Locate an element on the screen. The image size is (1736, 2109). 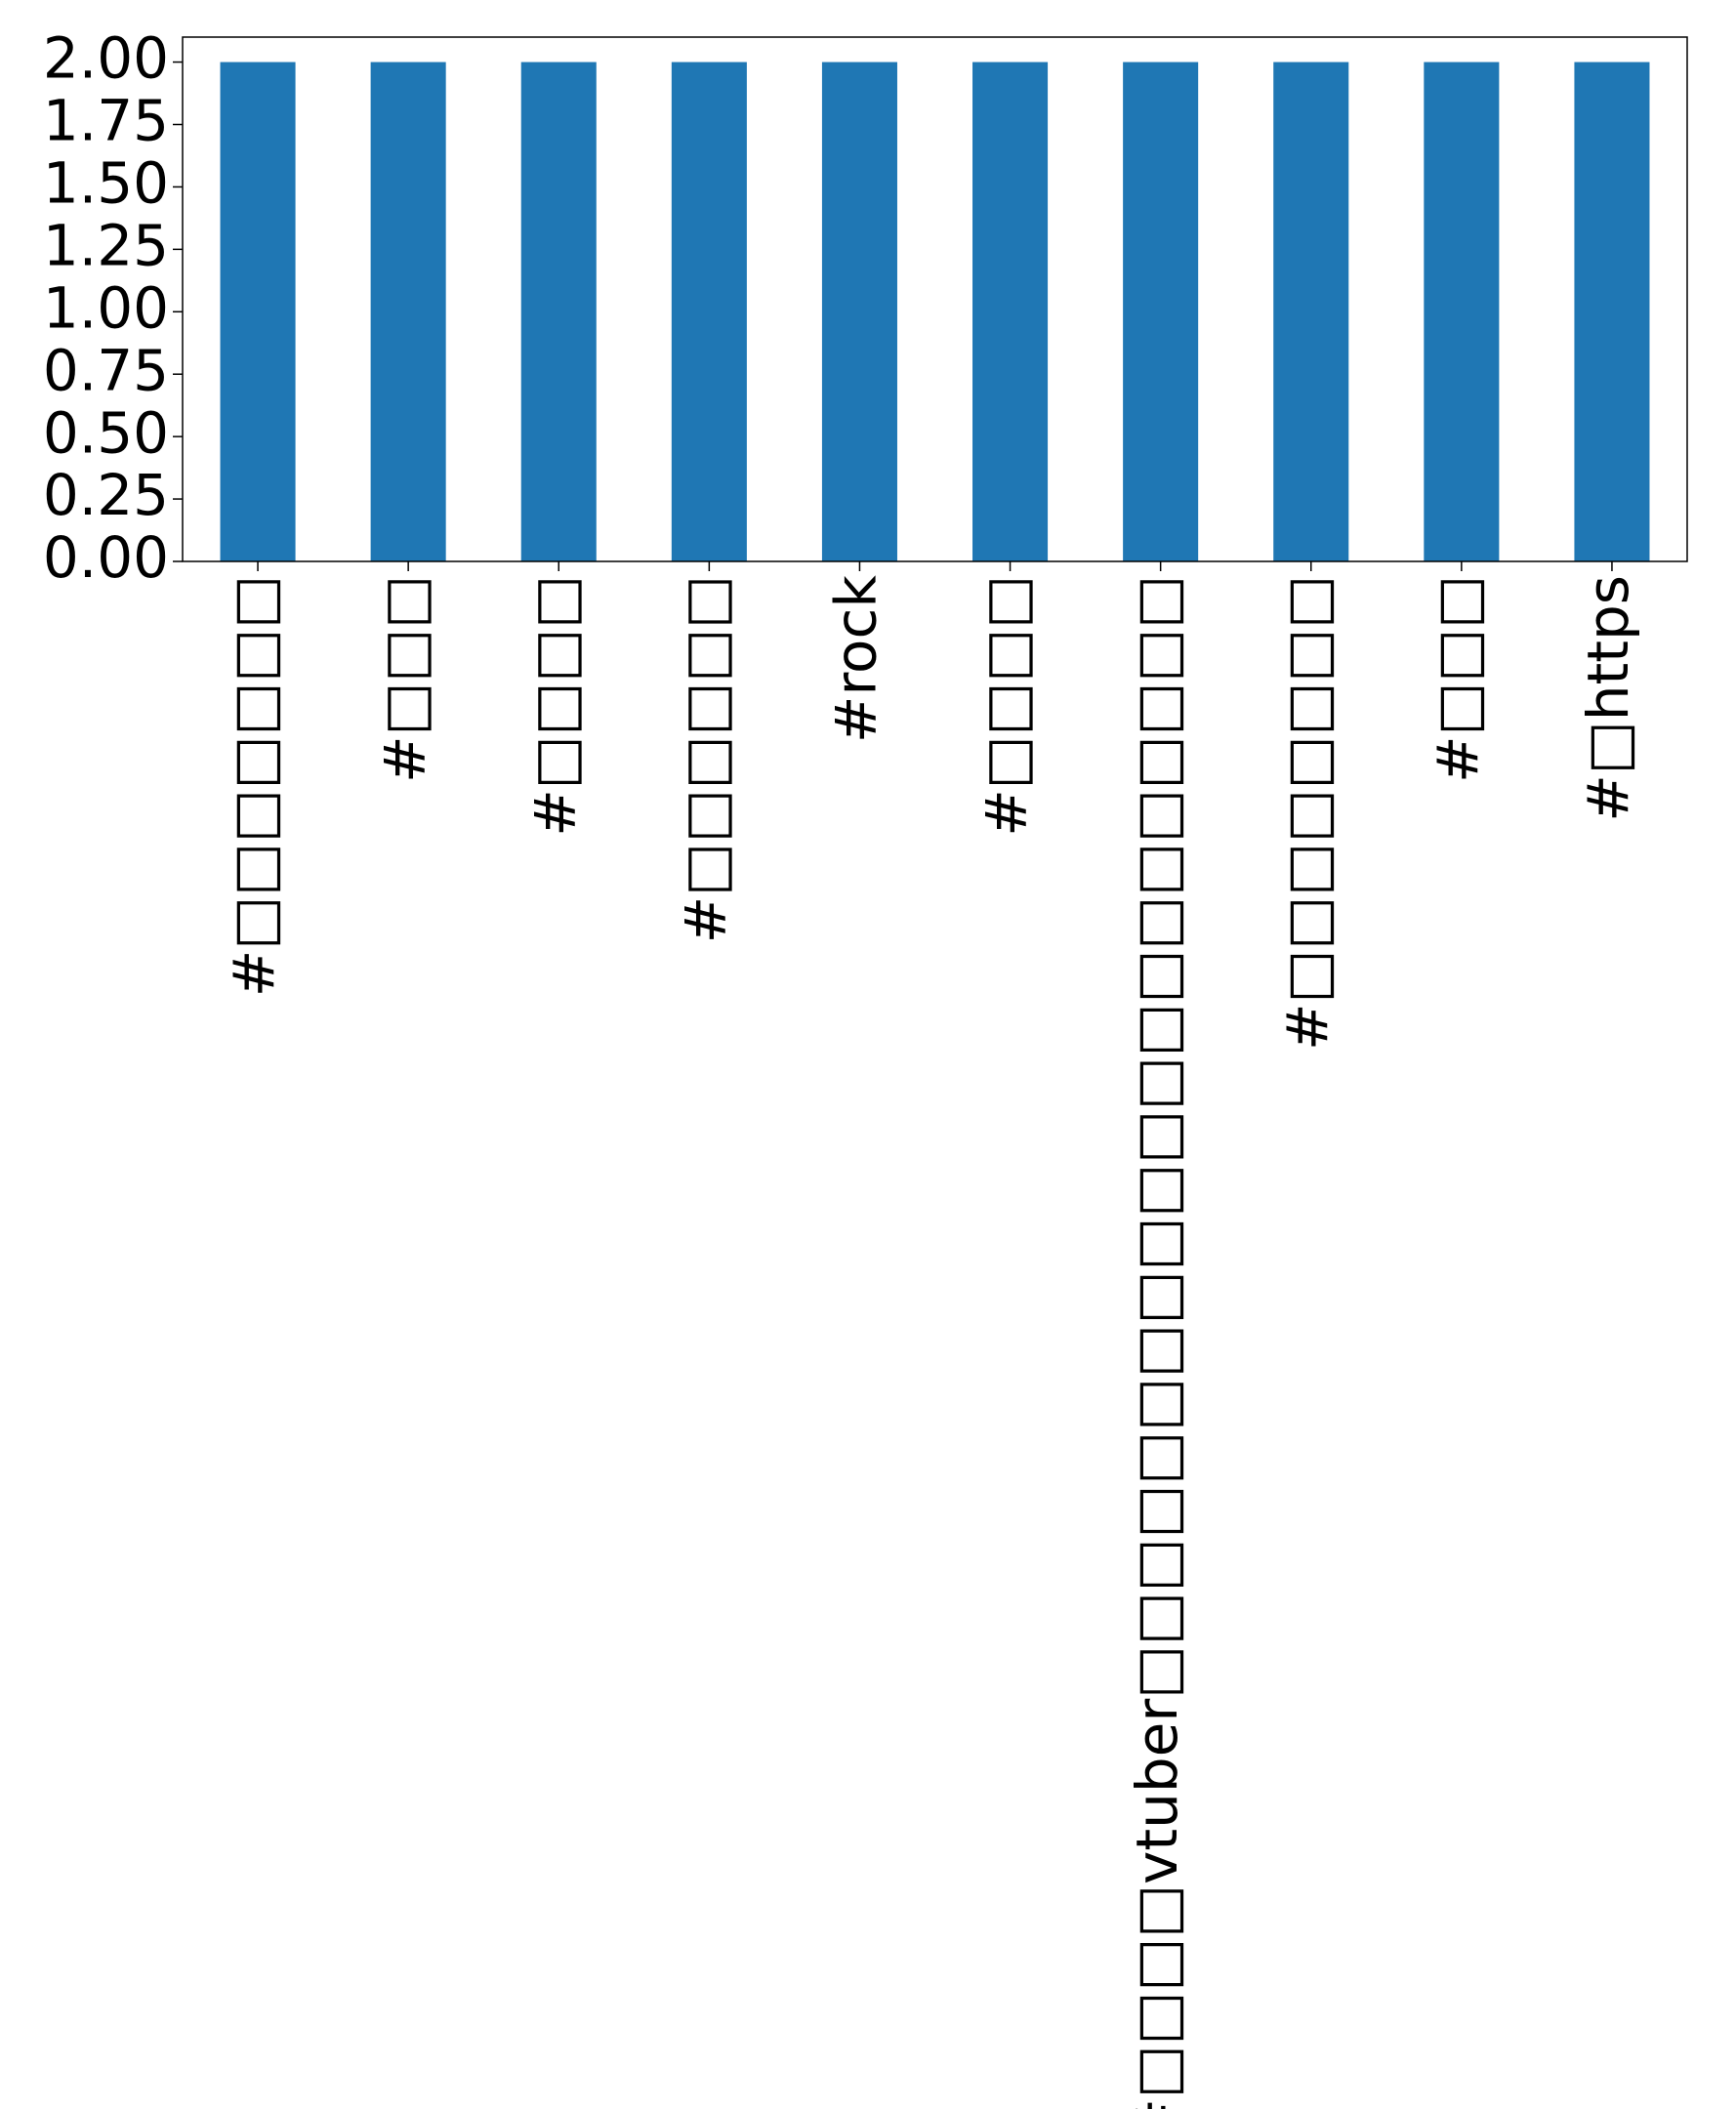
y-tick-label: 0.50 is located at coordinates (106, 432).